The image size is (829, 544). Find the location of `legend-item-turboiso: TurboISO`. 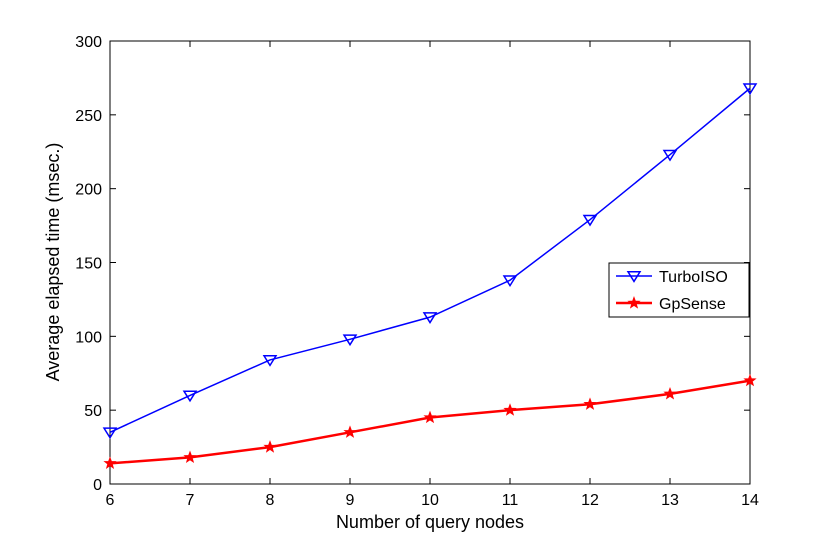

legend-item-turboiso: TurboISO is located at coordinates (672, 277).